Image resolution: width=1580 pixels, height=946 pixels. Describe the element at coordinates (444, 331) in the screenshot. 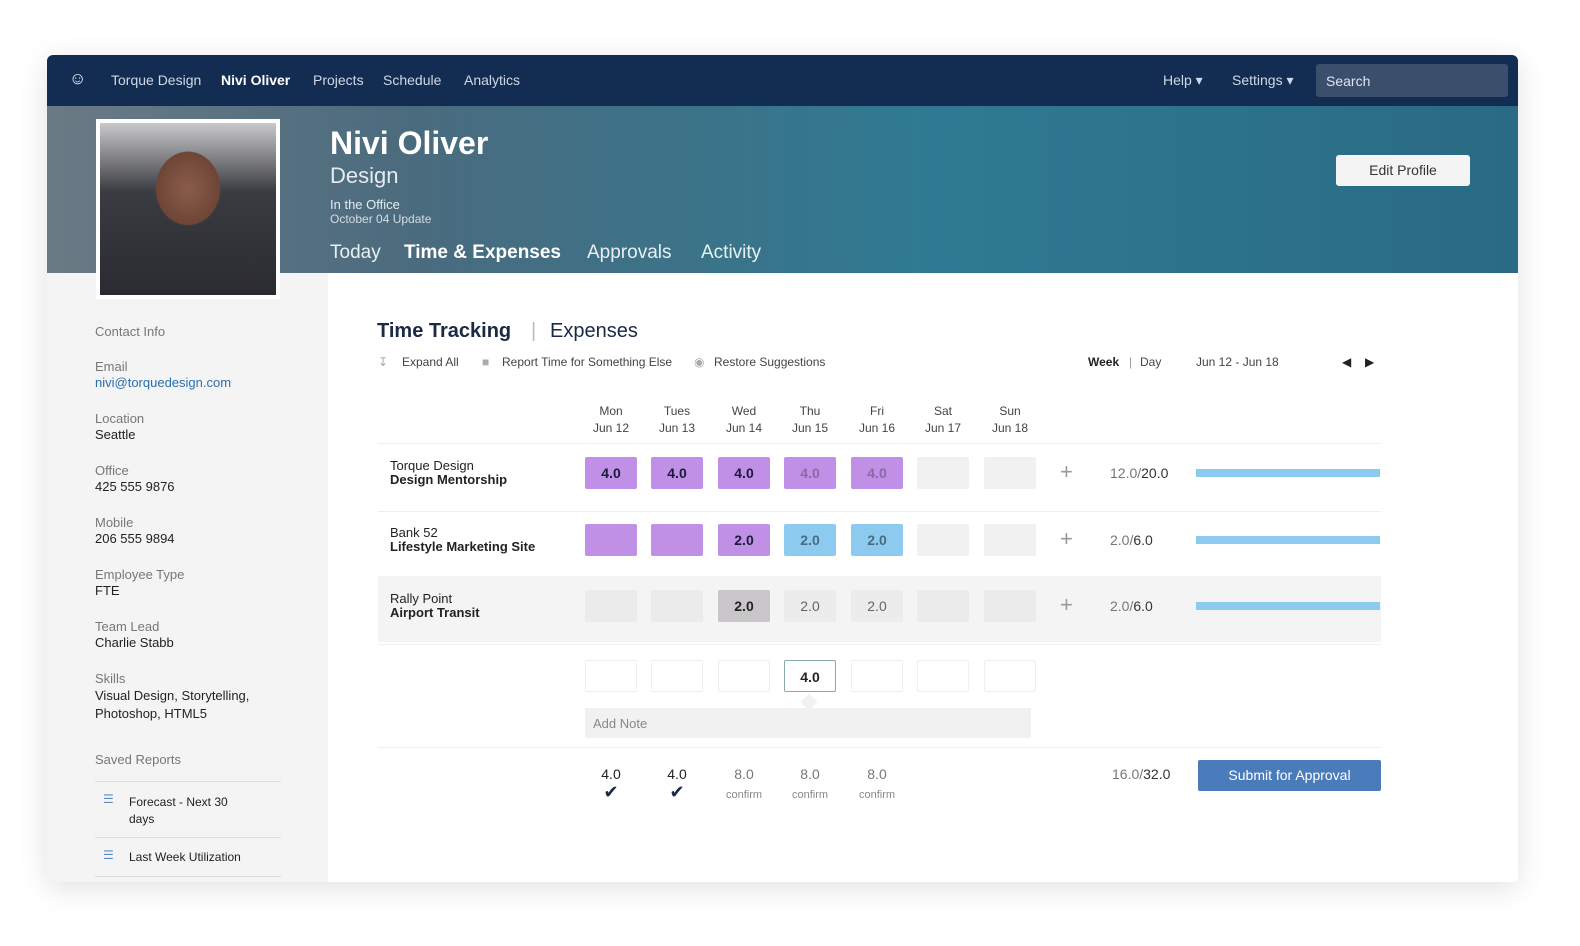

I see `time-tracking-tab: Time Tracking` at that location.